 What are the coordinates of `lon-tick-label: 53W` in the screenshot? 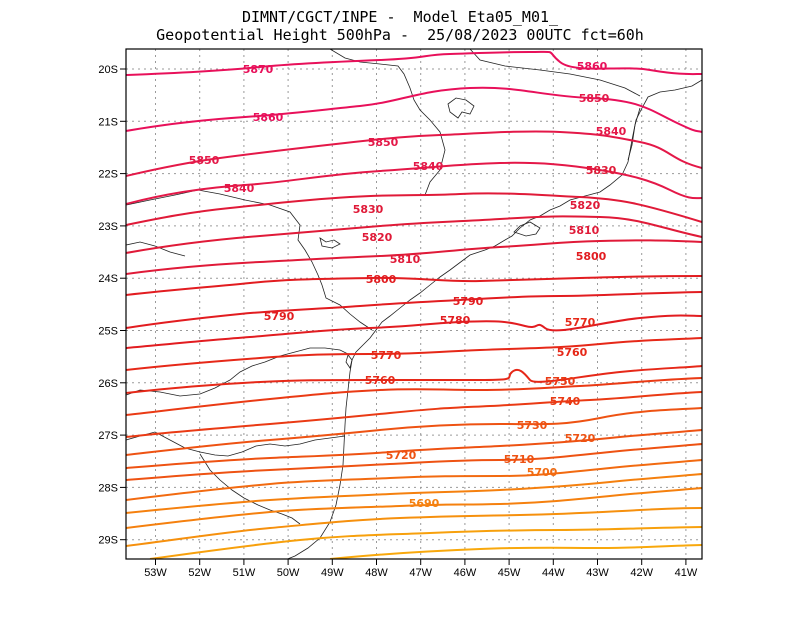 It's located at (155, 573).